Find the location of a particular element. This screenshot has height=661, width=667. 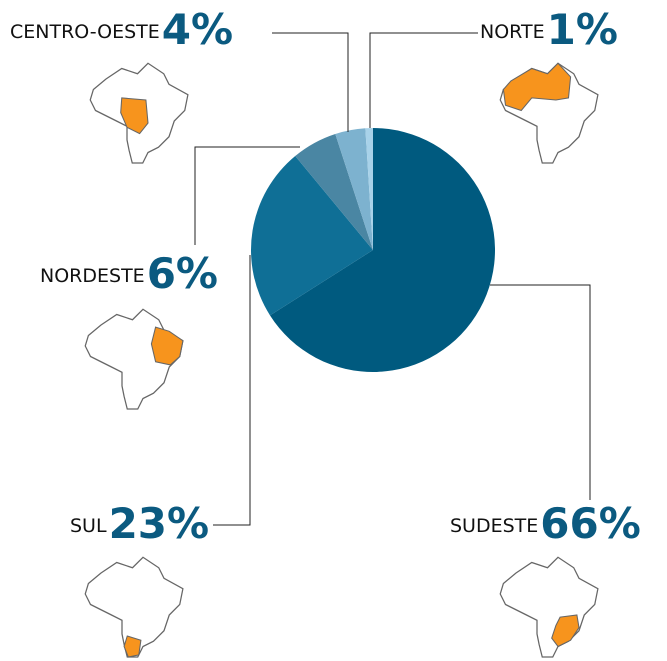

slice-label: SUDESTE66% is located at coordinates (545, 523).